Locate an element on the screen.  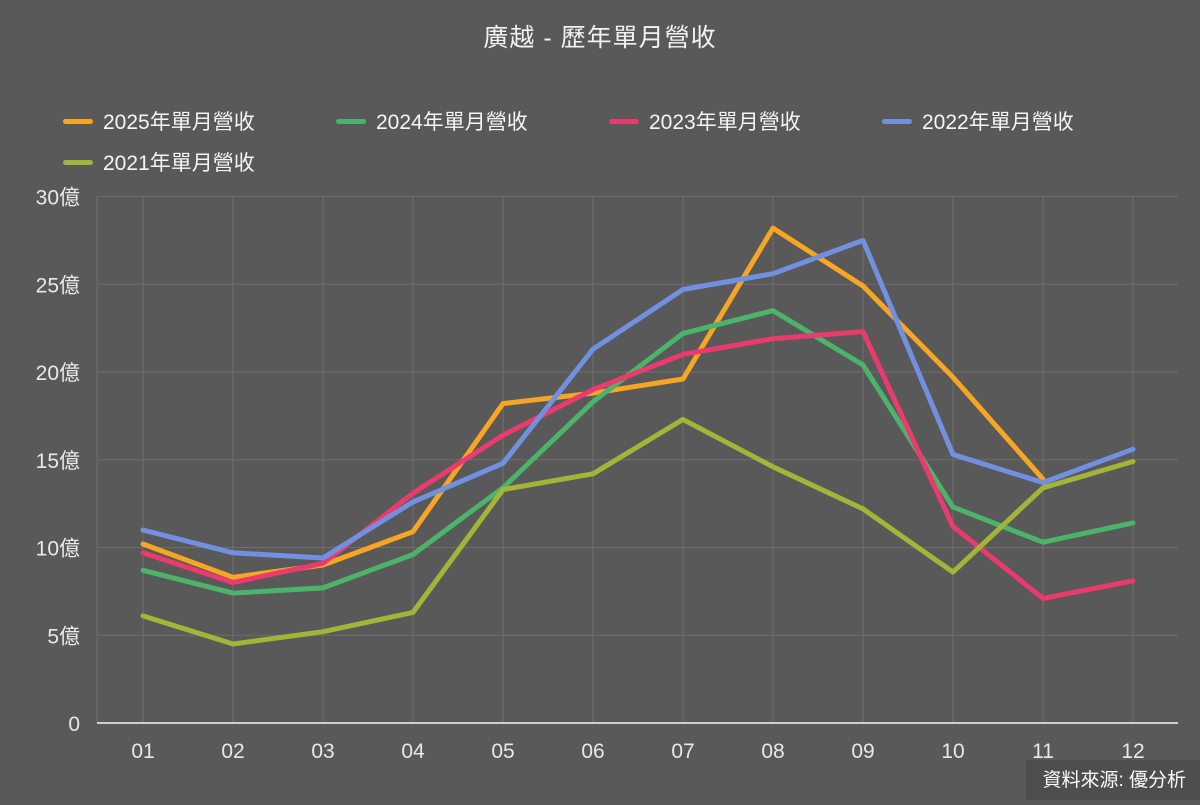
y-tick-label: 30億 is located at coordinates (58, 198).